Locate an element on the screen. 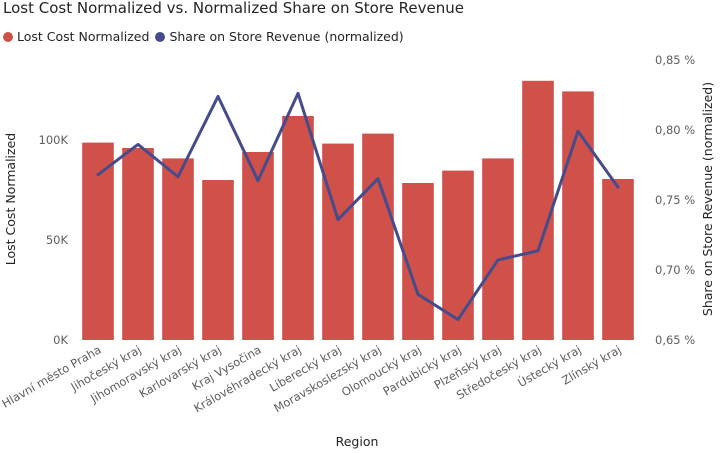 This screenshot has height=453, width=720. legend-item-share: Share on Store Revenue (normalized) is located at coordinates (279, 36).